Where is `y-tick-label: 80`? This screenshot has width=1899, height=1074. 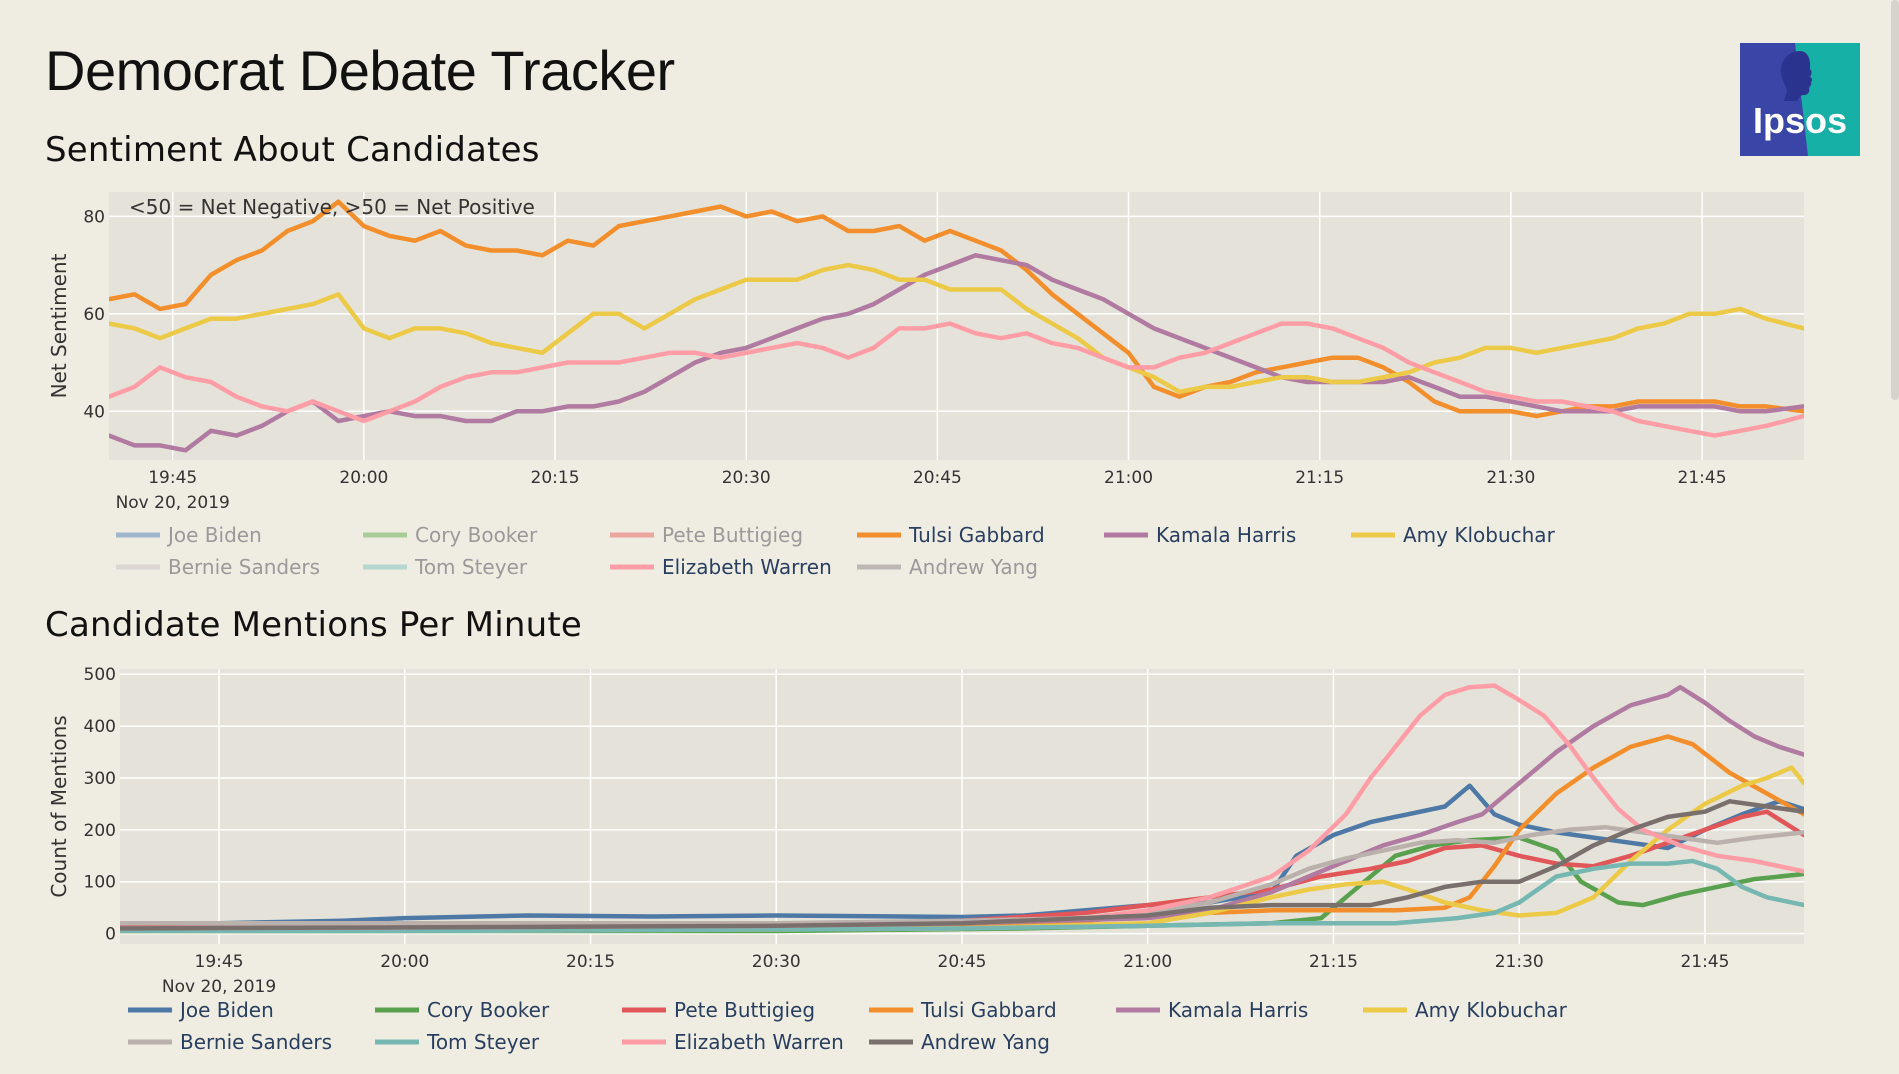 y-tick-label: 80 is located at coordinates (94, 217).